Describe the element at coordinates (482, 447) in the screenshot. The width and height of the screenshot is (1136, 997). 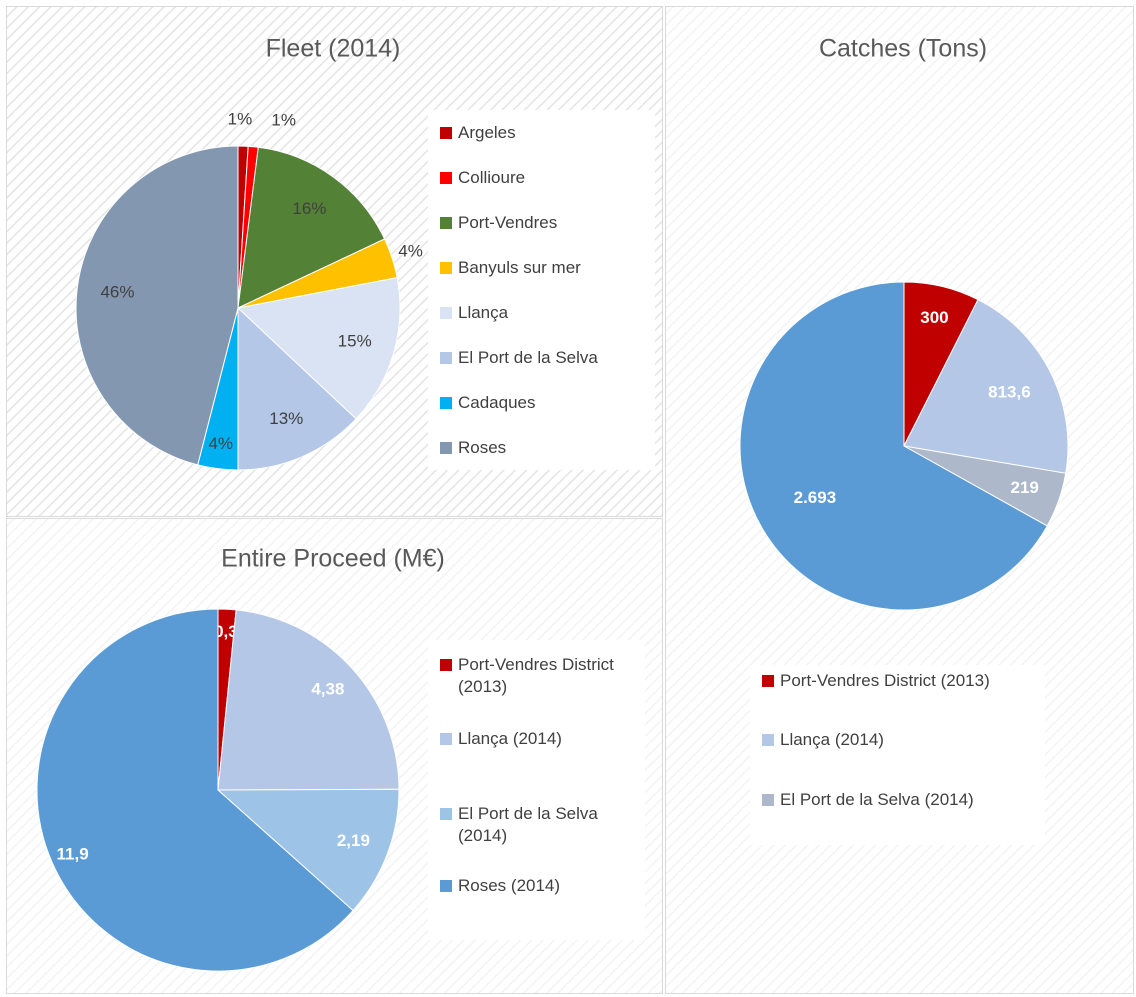
I see `legend-label: Roses` at that location.